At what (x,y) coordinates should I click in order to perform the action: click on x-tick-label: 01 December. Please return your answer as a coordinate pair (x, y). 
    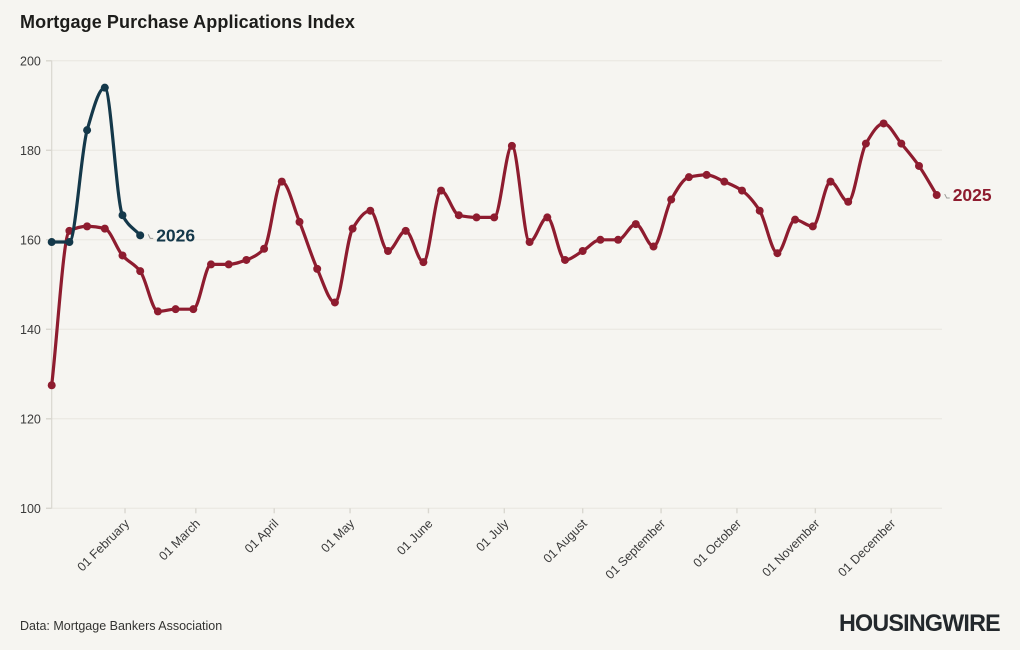
    Looking at the image, I should click on (866, 548).